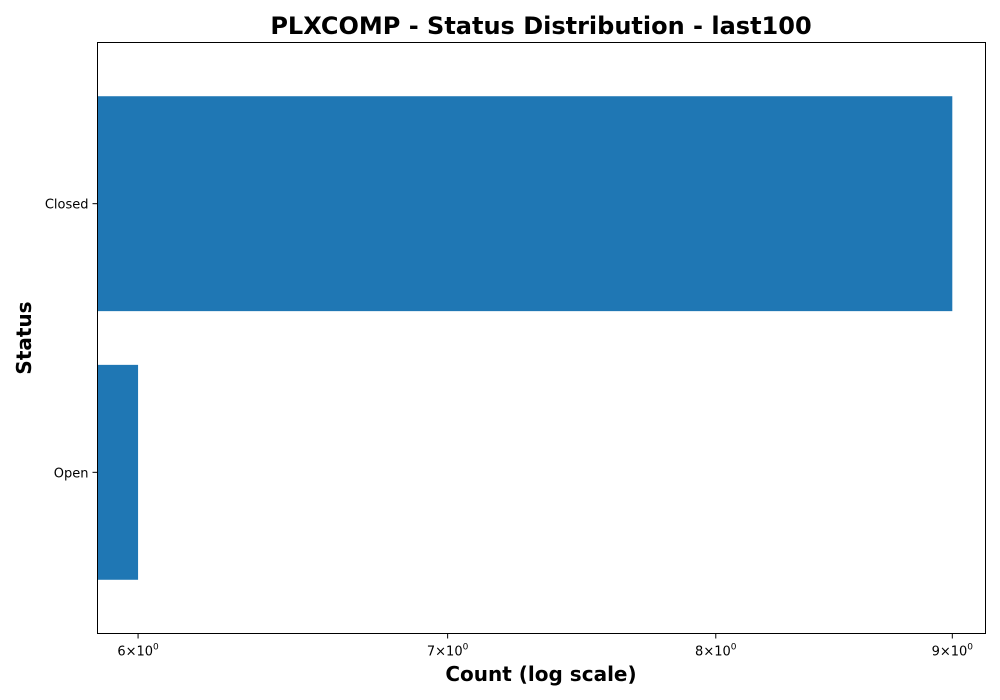 The image size is (1000, 700). What do you see at coordinates (716, 651) in the screenshot?
I see `x-tick-label: 8×100` at bounding box center [716, 651].